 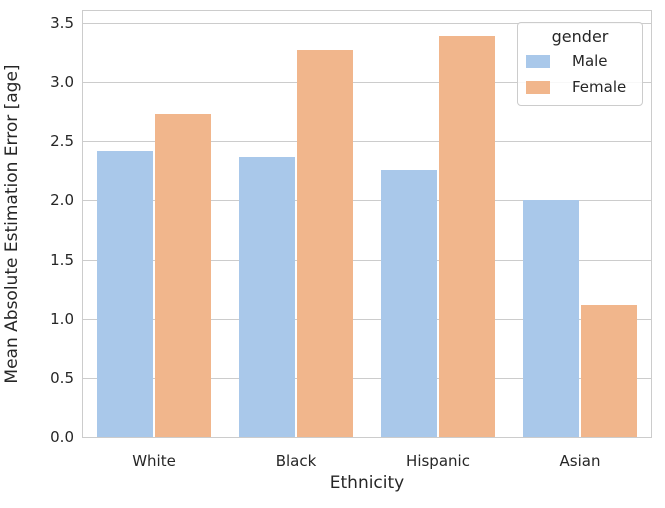 What do you see at coordinates (267, 296) in the screenshot?
I see `bar-black-male` at bounding box center [267, 296].